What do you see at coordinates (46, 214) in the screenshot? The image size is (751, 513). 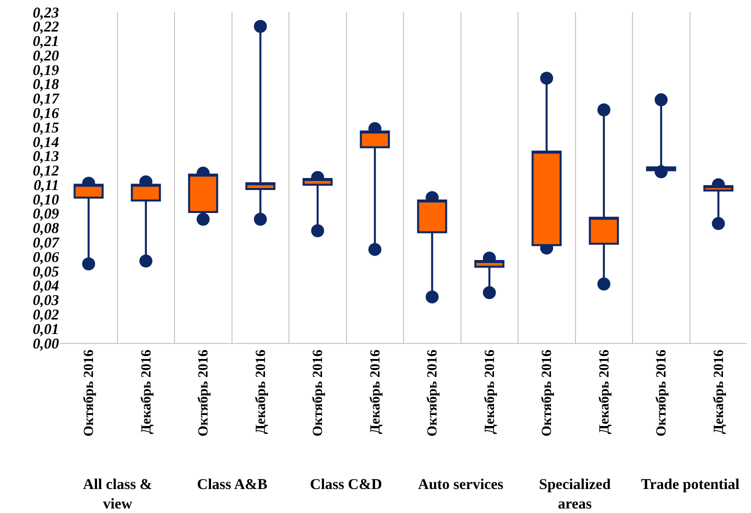 I see `y-tick-label: 0,09` at bounding box center [46, 214].